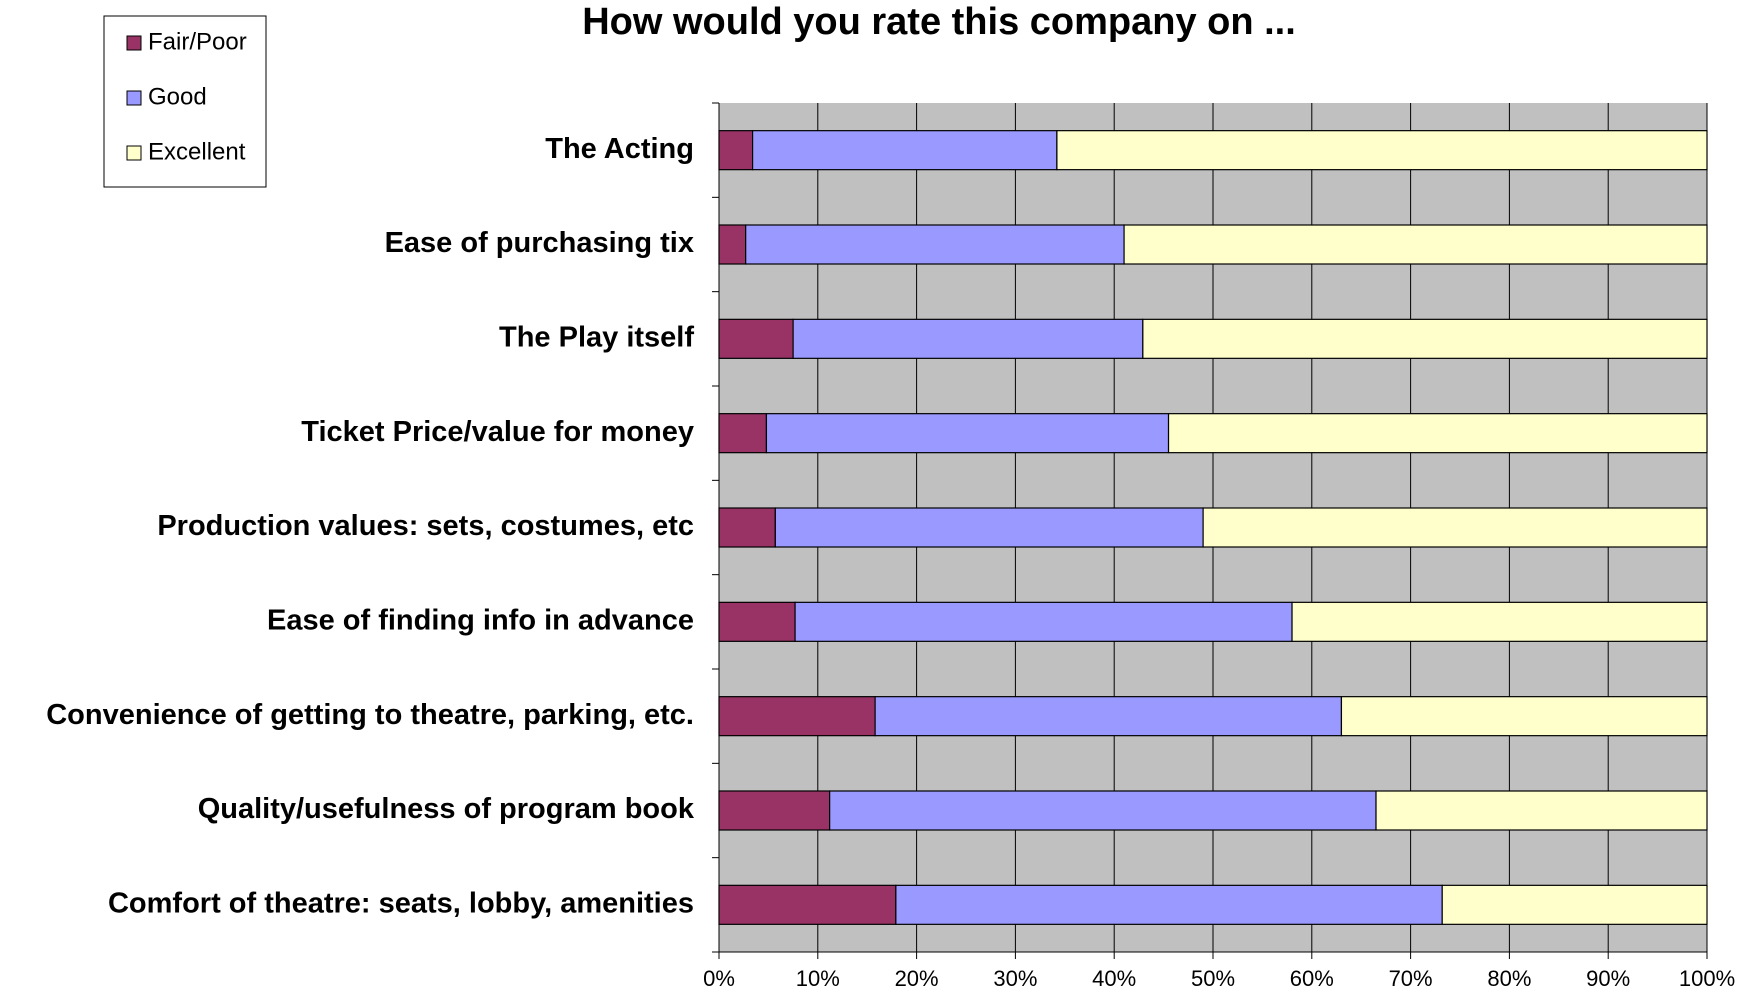 This screenshot has height=995, width=1744. Describe the element at coordinates (446, 809) in the screenshot. I see `y-tick-label: Quality/usefulness of program book` at that location.